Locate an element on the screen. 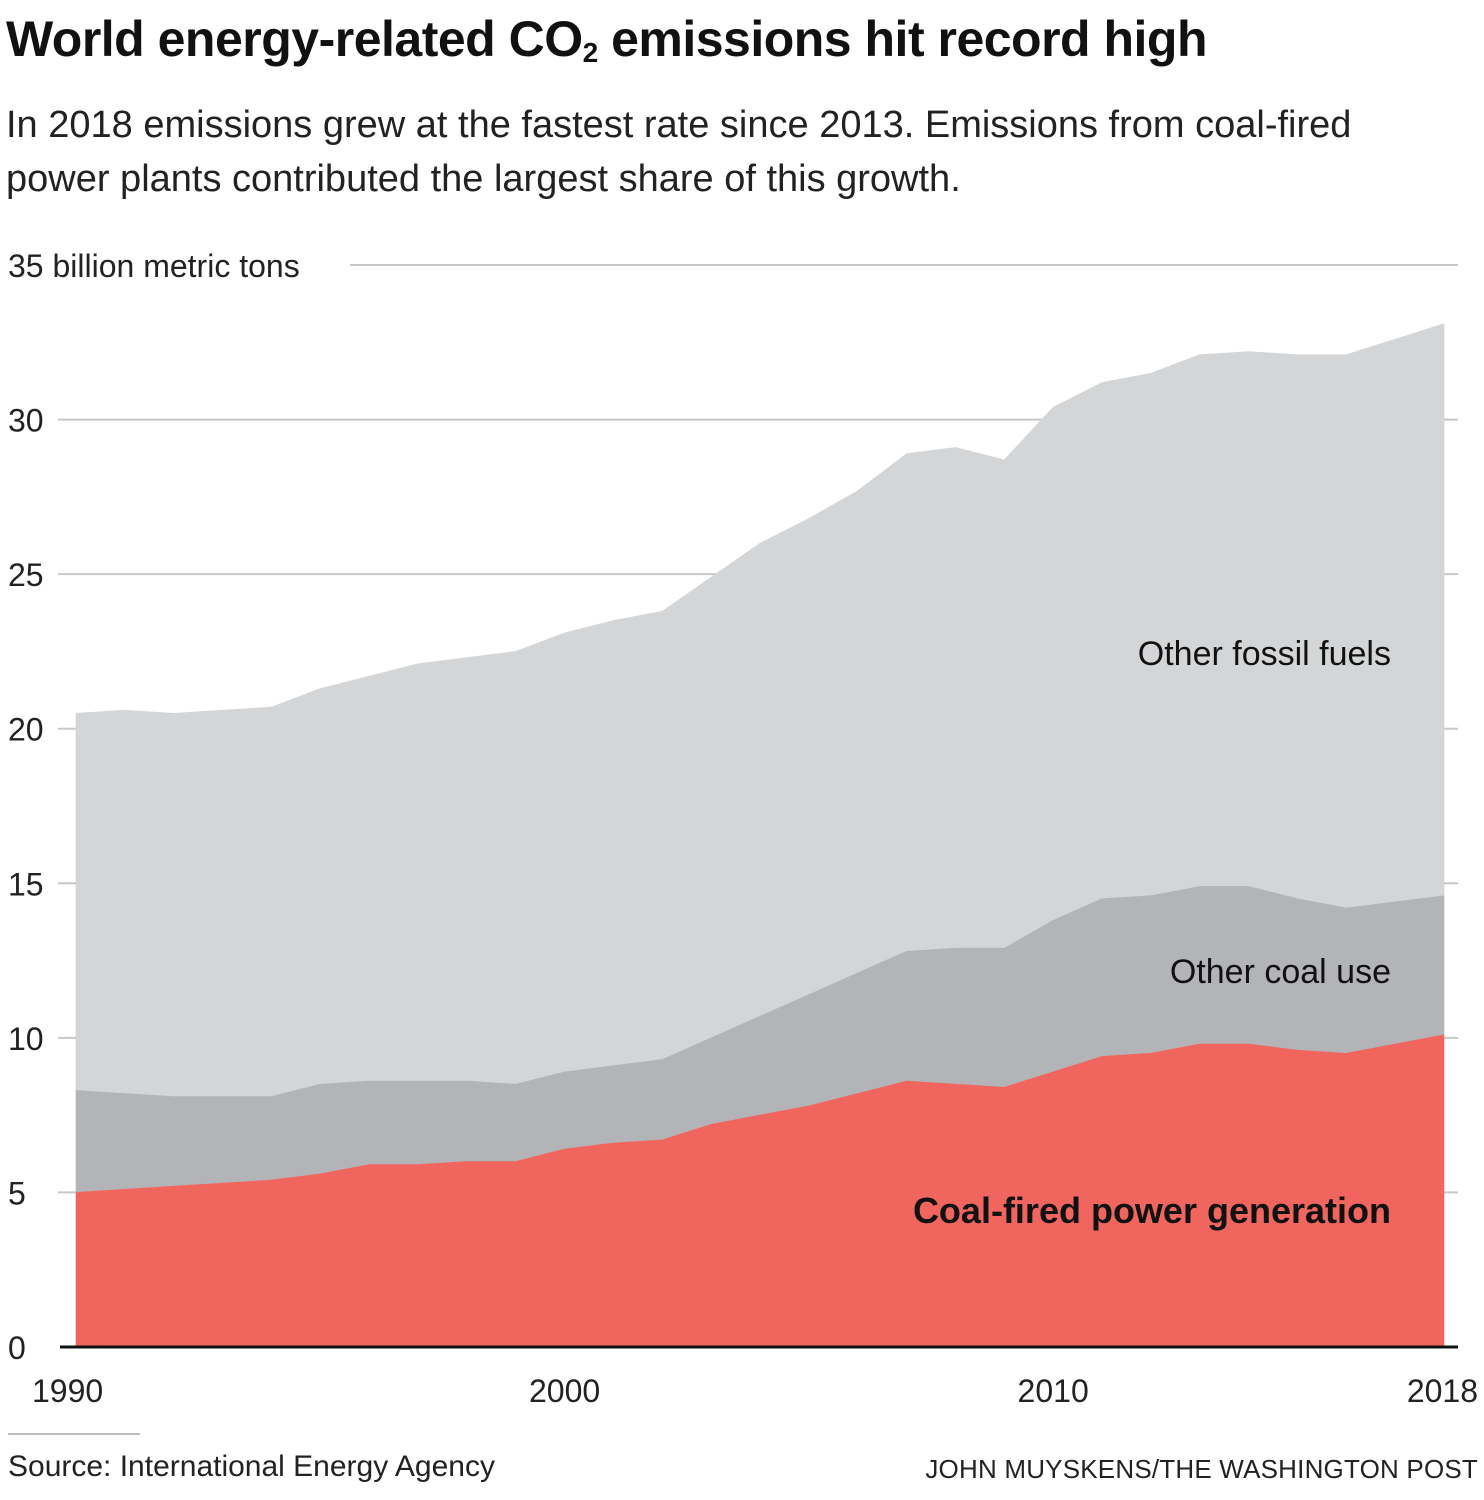 The image size is (1484, 1500). x-tick-label: 1990 is located at coordinates (67, 1391).